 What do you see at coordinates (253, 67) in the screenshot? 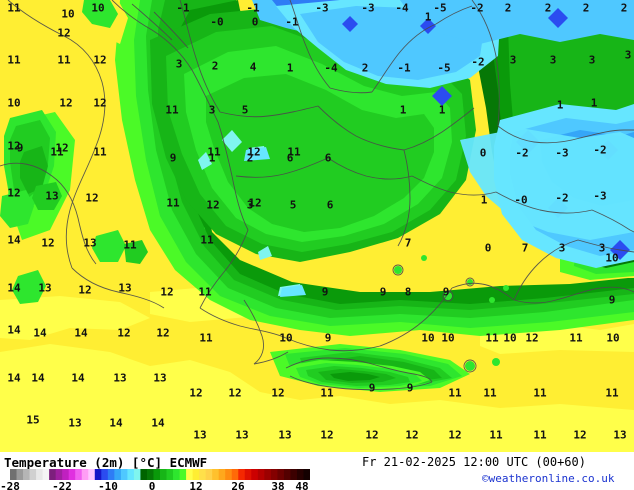
I see `temperature-label: 4` at bounding box center [253, 67].